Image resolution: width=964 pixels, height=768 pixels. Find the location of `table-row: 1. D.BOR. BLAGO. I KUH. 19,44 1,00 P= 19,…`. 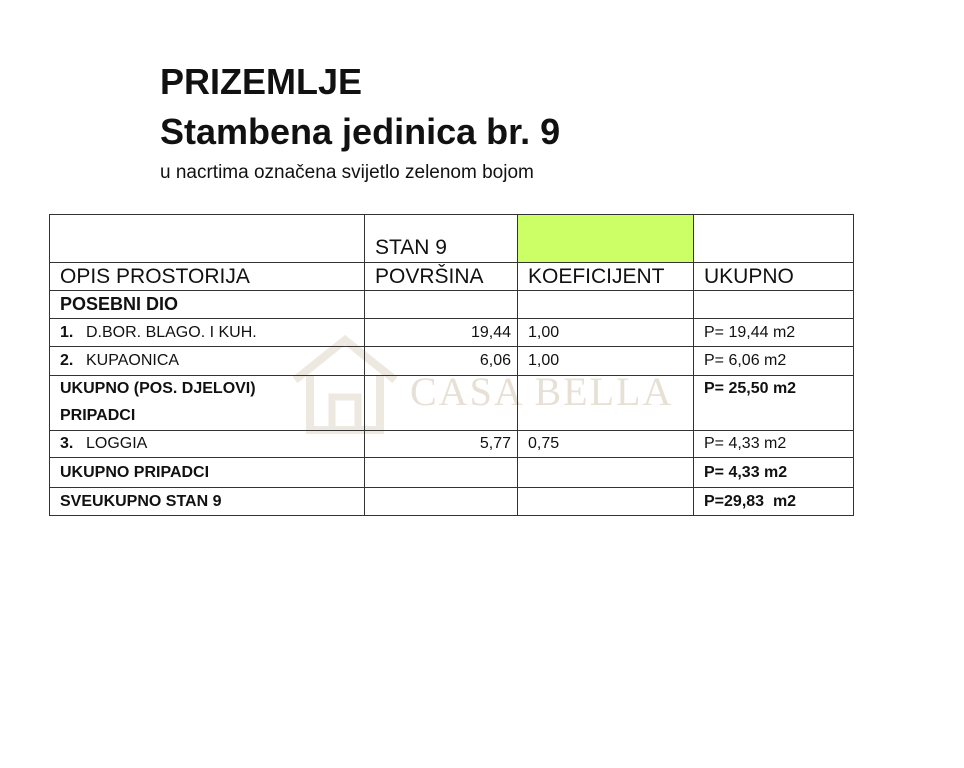

table-row: 1. D.BOR. BLAGO. I KUH. 19,44 1,00 P= 19,… is located at coordinates (451, 332).